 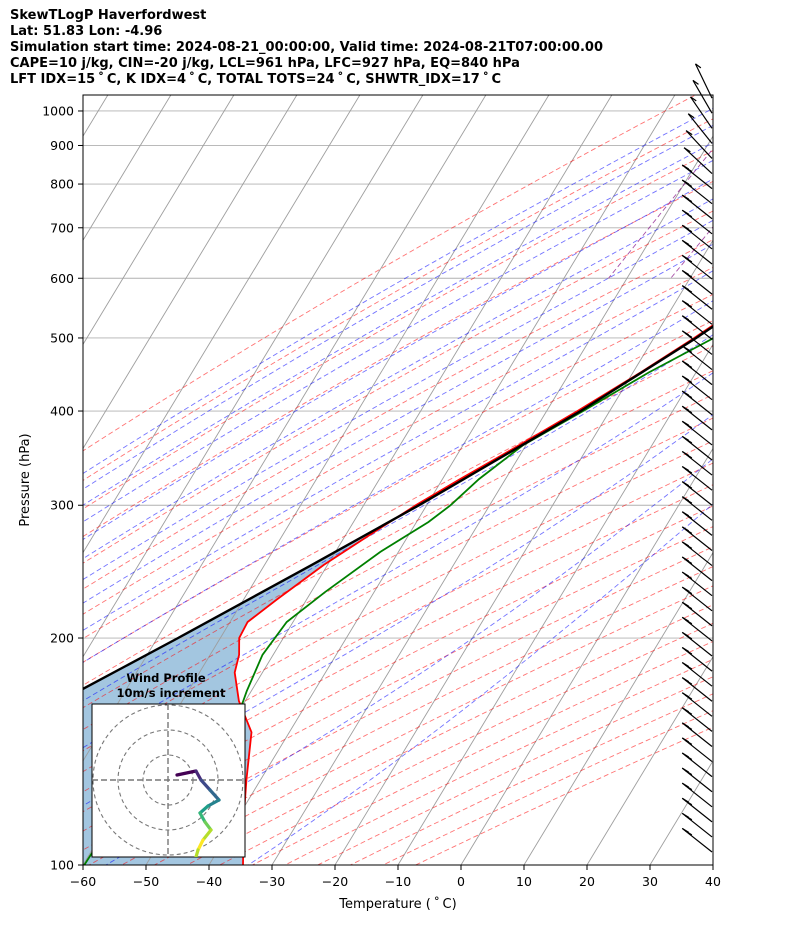 I want to click on y-tick-label: 100, so click(x=62, y=865).